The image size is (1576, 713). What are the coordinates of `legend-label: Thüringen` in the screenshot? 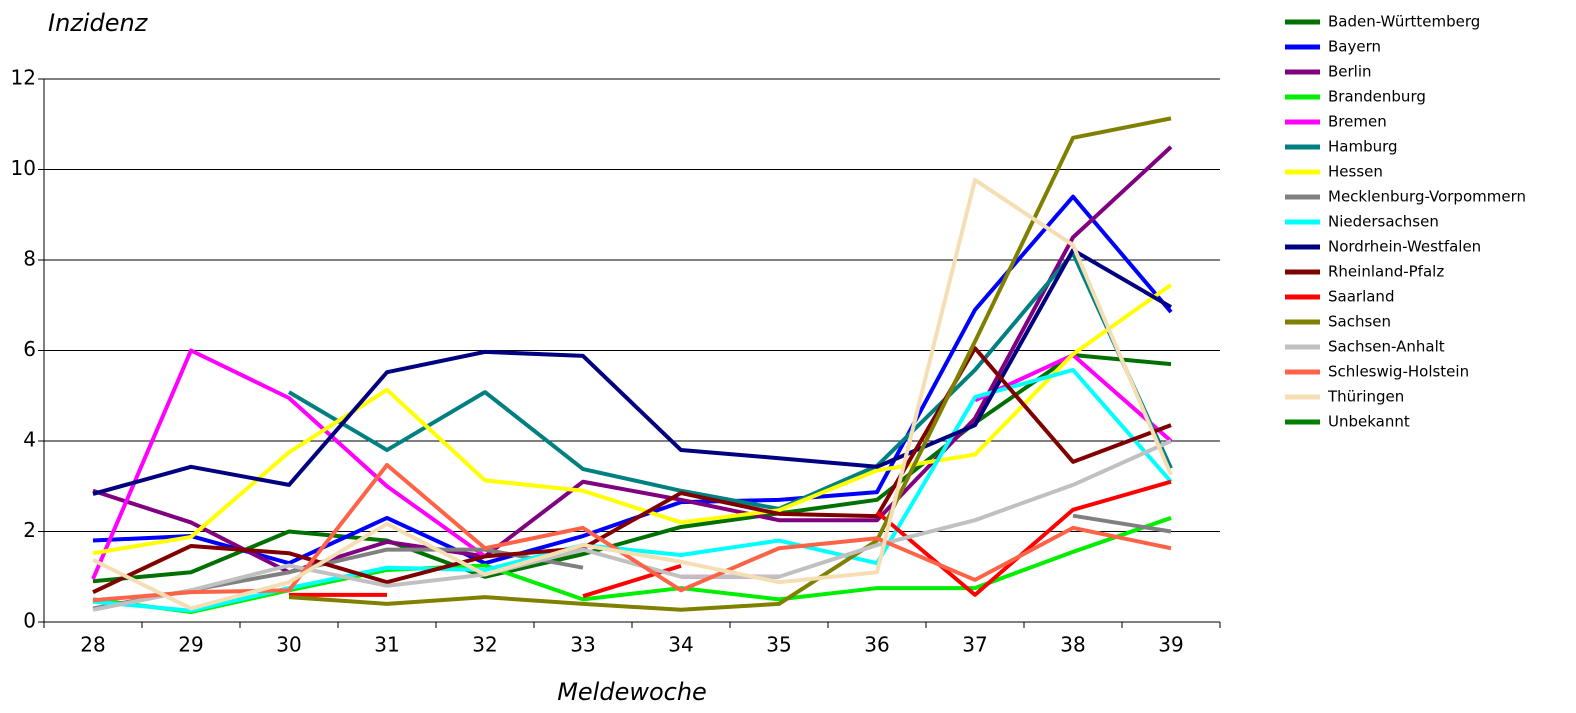 It's located at (1365, 397).